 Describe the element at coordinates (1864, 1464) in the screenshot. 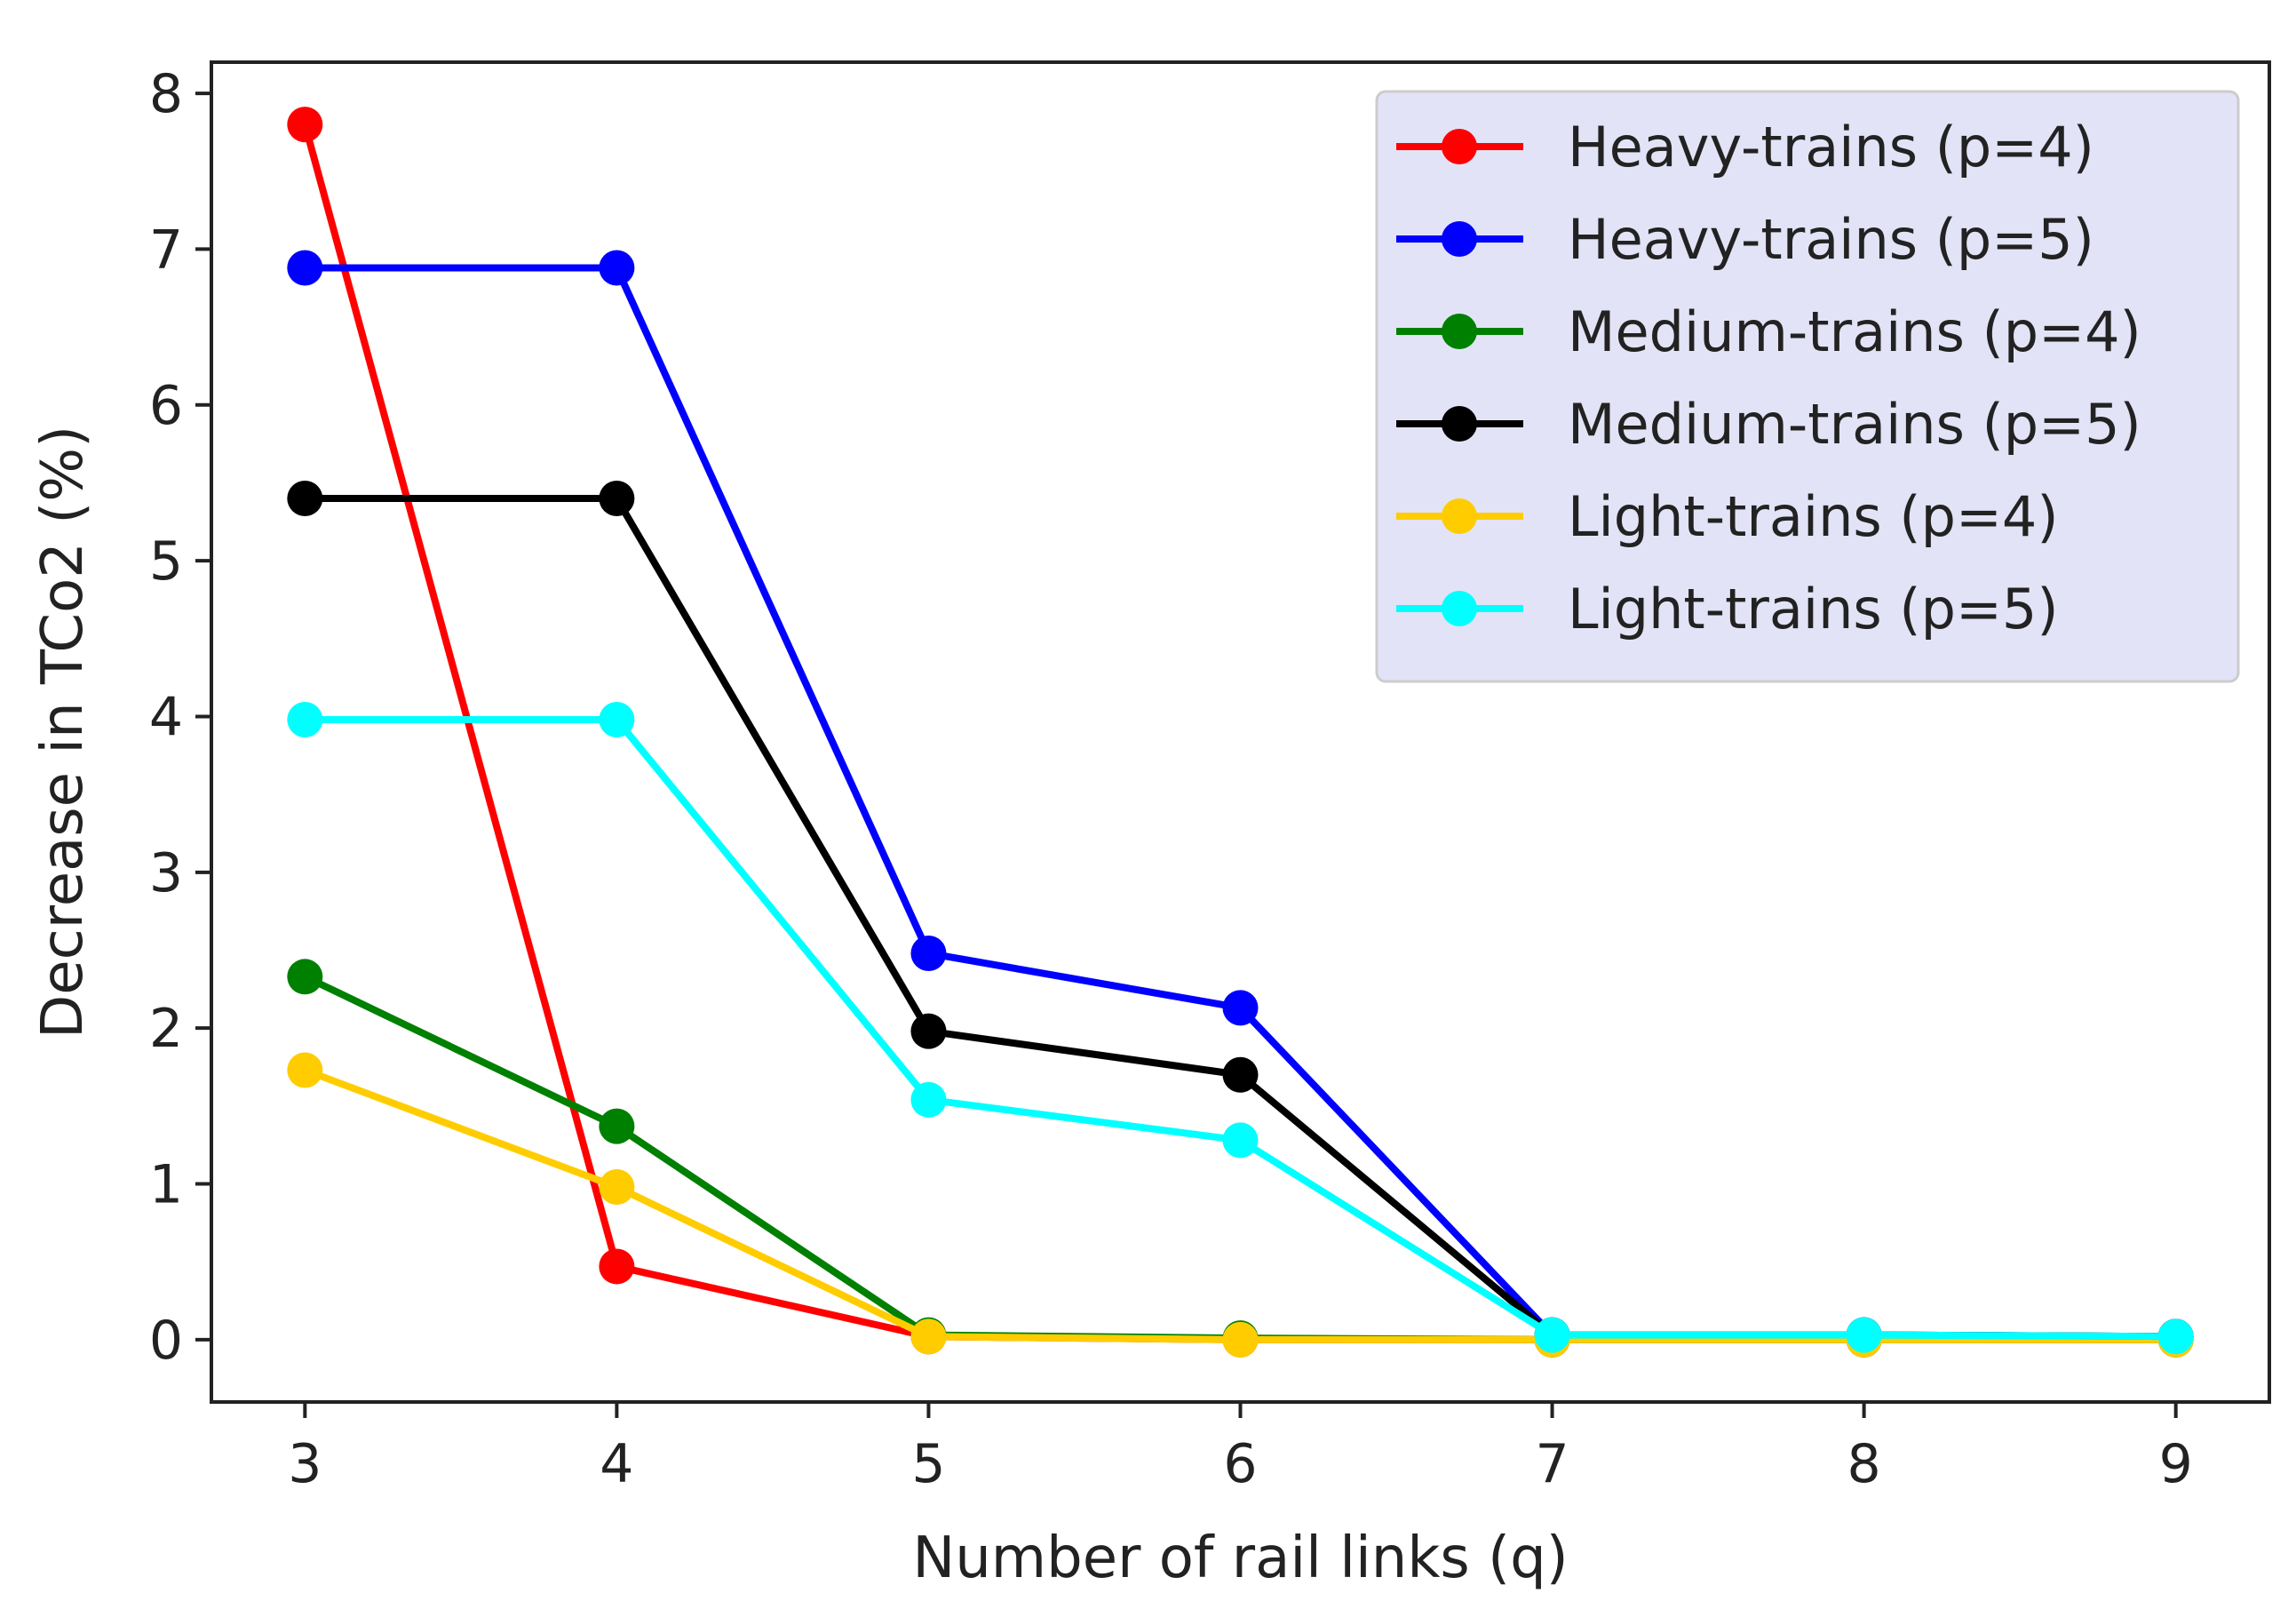

I see `x-tick-label: 8` at that location.